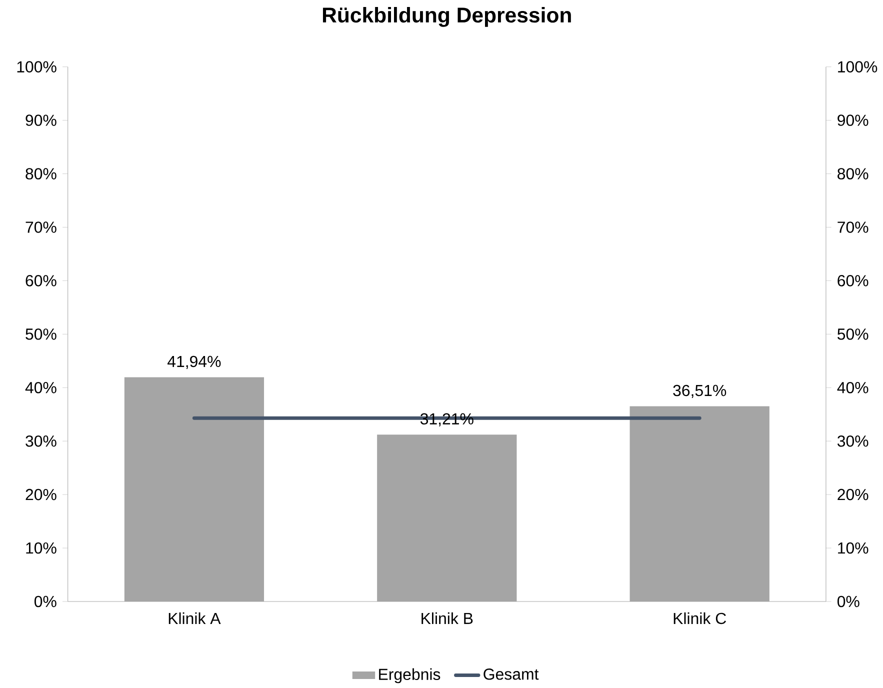 The width and height of the screenshot is (883, 688). Describe the element at coordinates (858, 67) in the screenshot. I see `y2-tick-label: 100%` at that location.